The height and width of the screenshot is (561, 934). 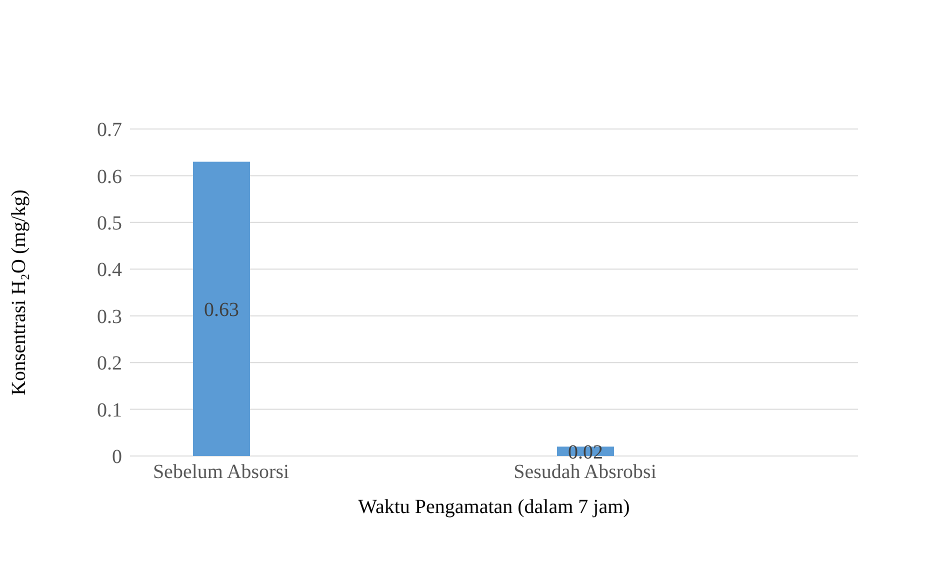 What do you see at coordinates (109, 317) in the screenshot?
I see `y-tick-label: 0.3` at bounding box center [109, 317].